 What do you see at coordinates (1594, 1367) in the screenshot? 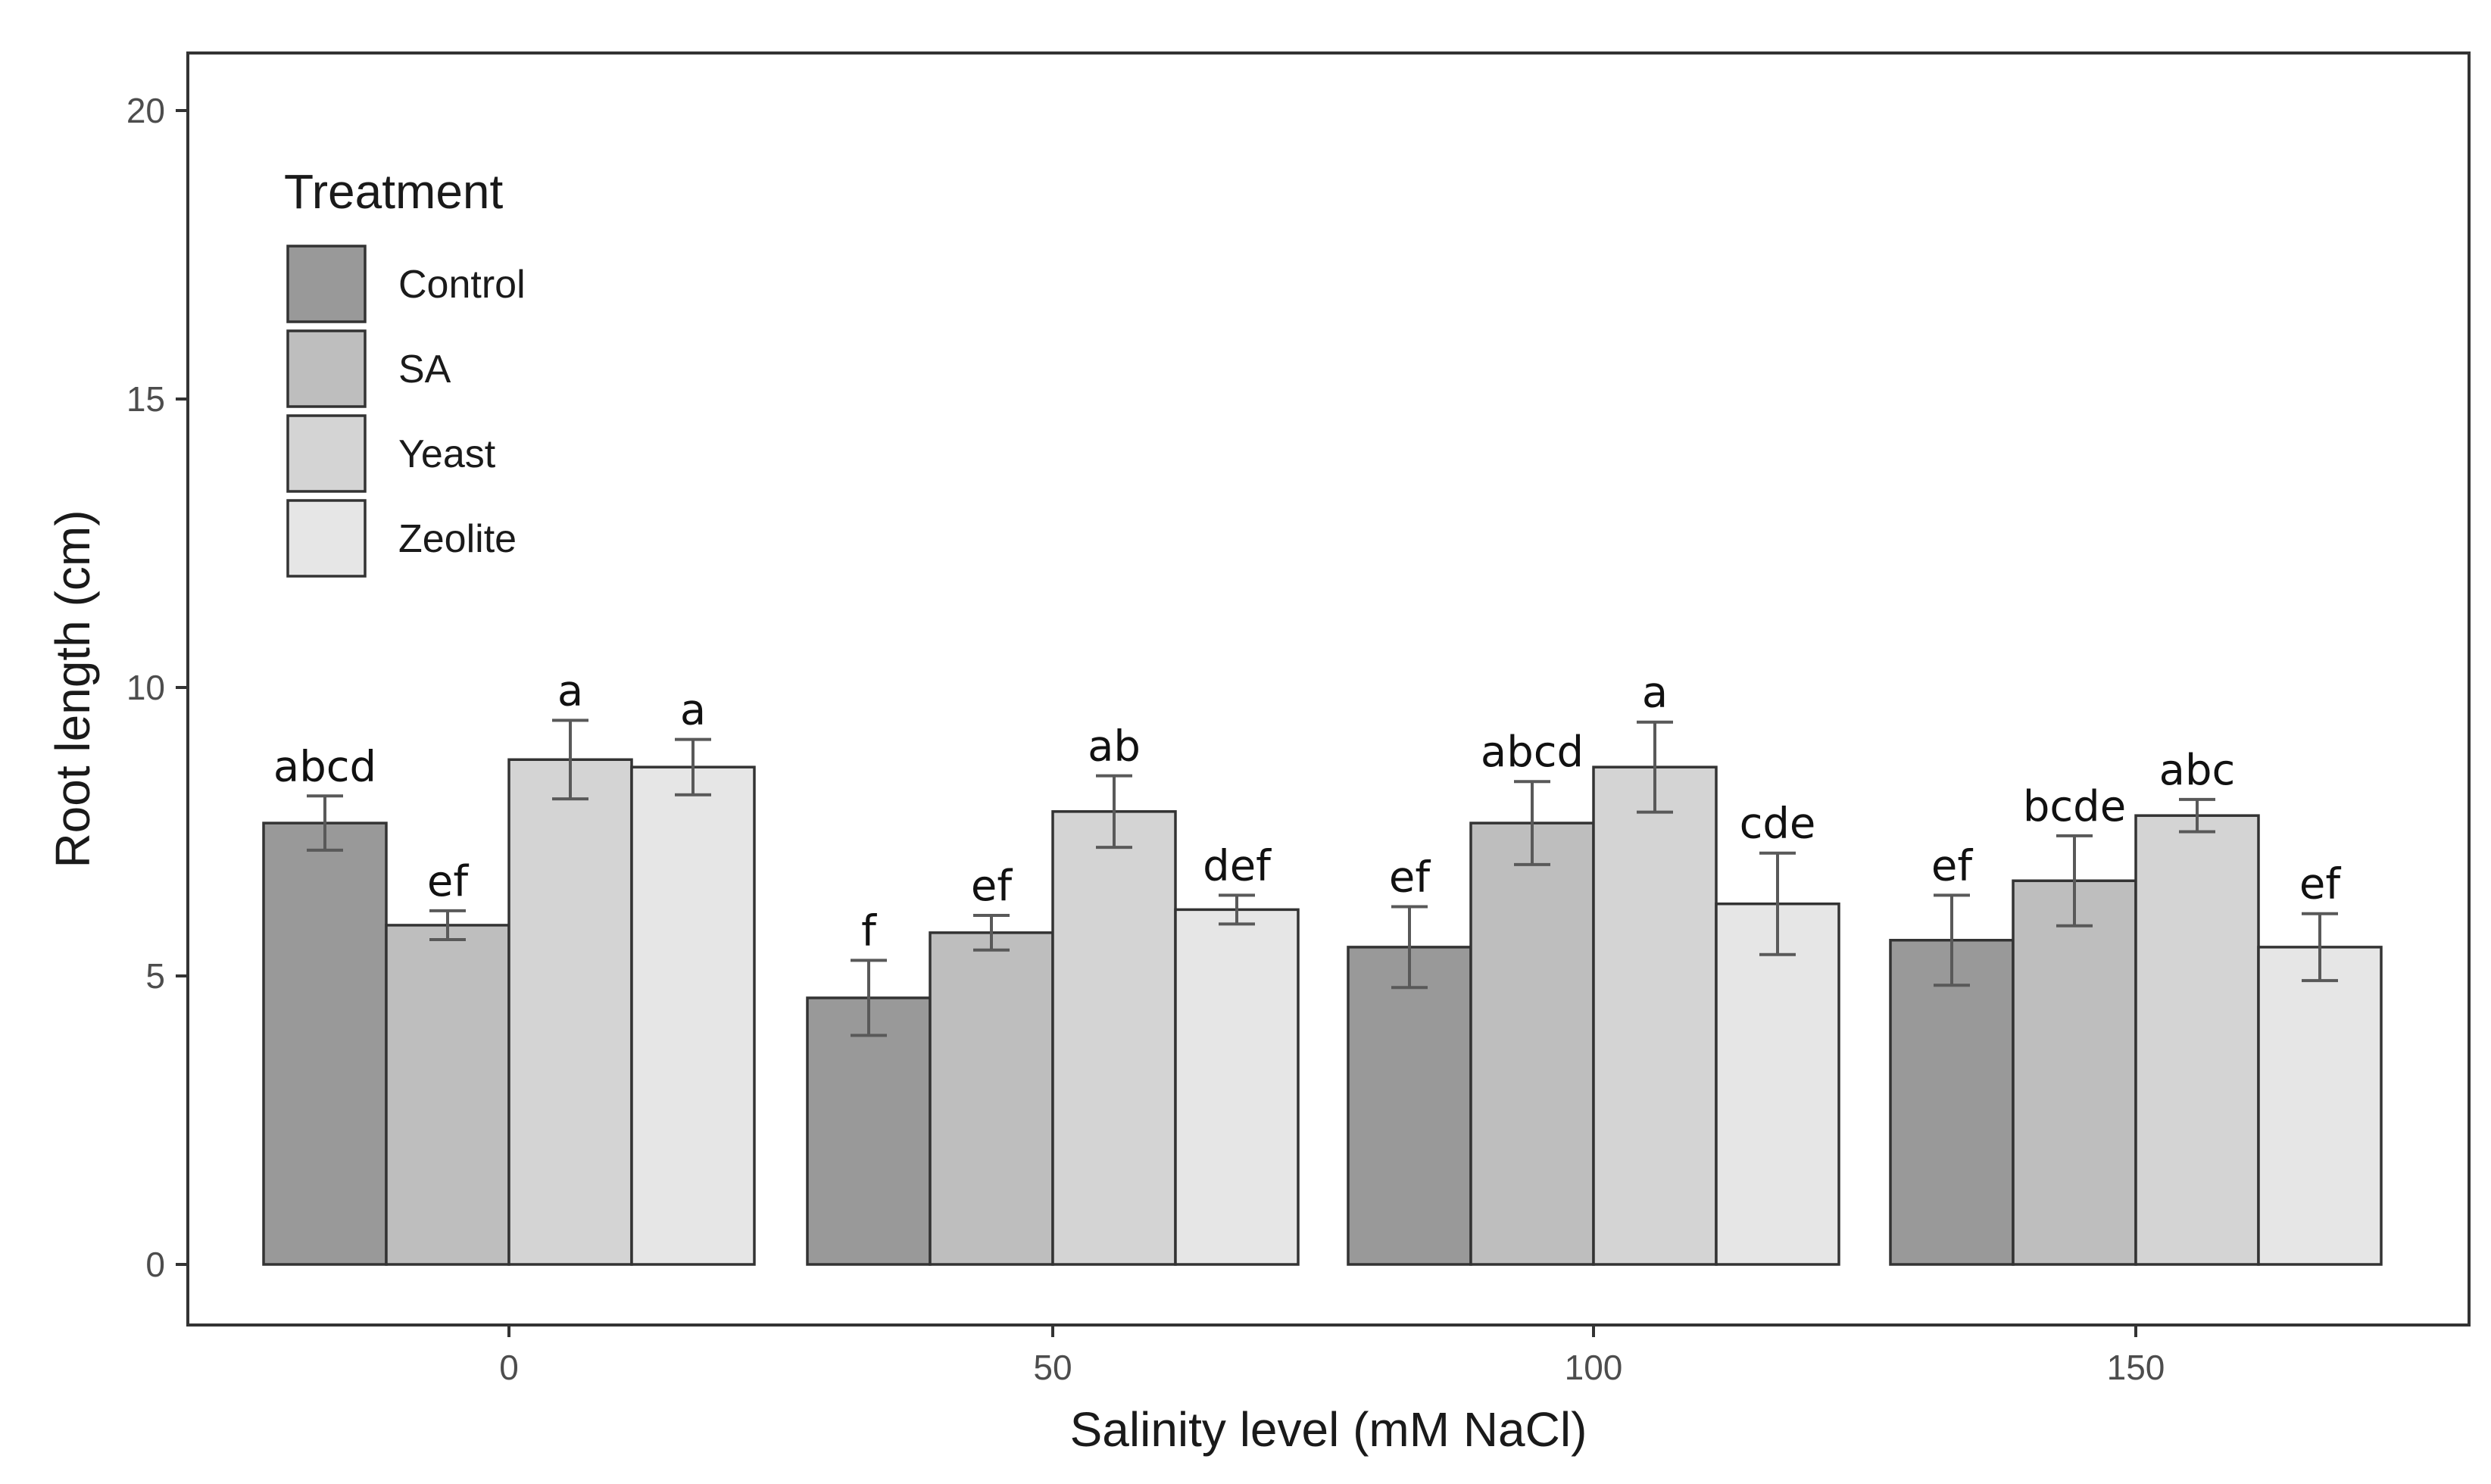
I see `x-tick-label: 100` at bounding box center [1594, 1367].